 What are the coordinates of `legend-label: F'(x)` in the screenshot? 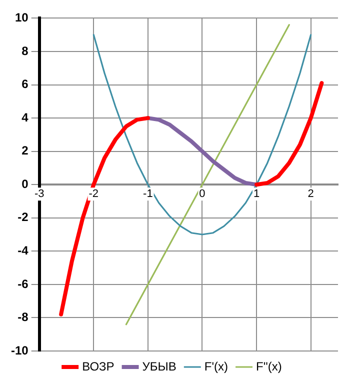 It's located at (216, 366).